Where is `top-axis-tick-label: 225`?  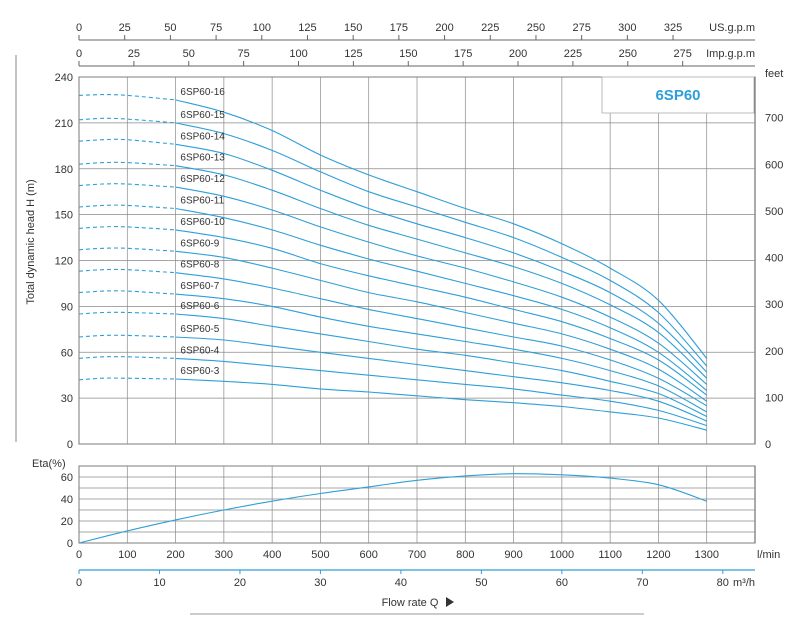 top-axis-tick-label: 225 is located at coordinates (490, 28).